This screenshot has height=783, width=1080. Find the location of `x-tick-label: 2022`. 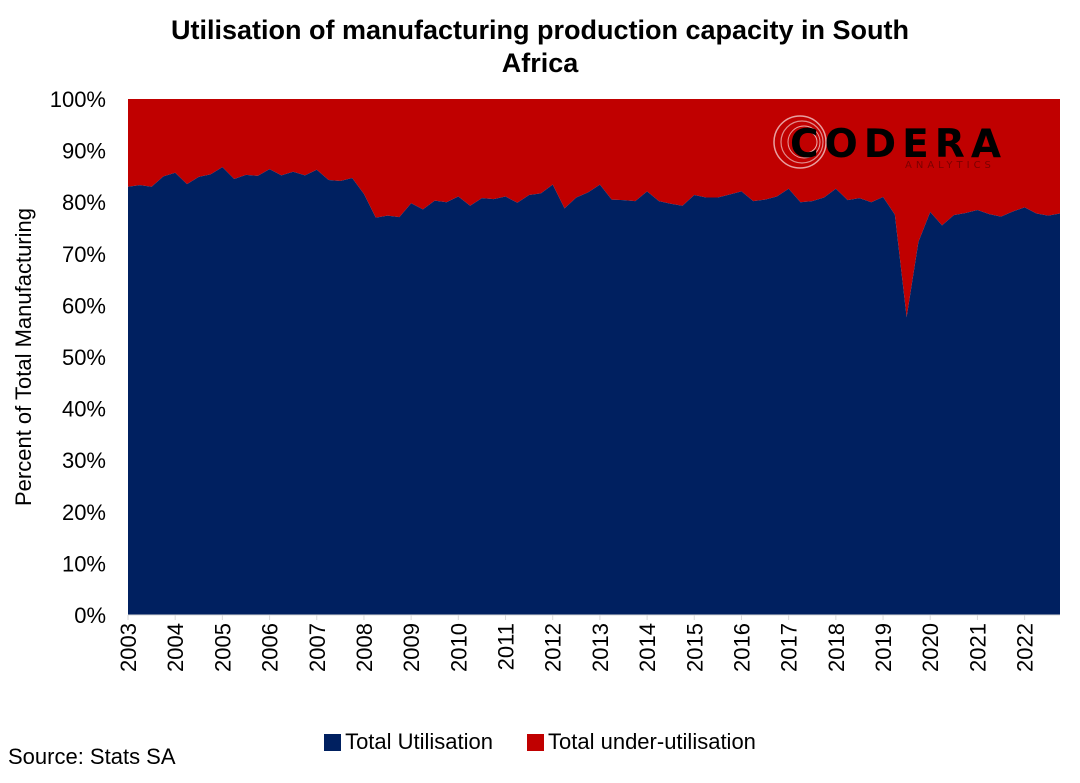

x-tick-label: 2022 is located at coordinates (1025, 647).